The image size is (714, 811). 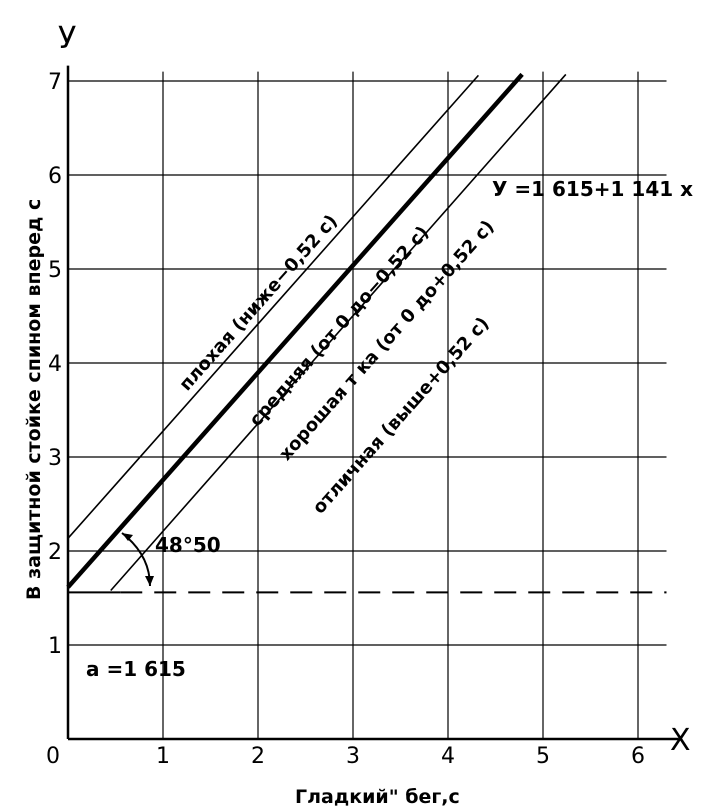 I want to click on angle-arc, so click(x=137, y=559).